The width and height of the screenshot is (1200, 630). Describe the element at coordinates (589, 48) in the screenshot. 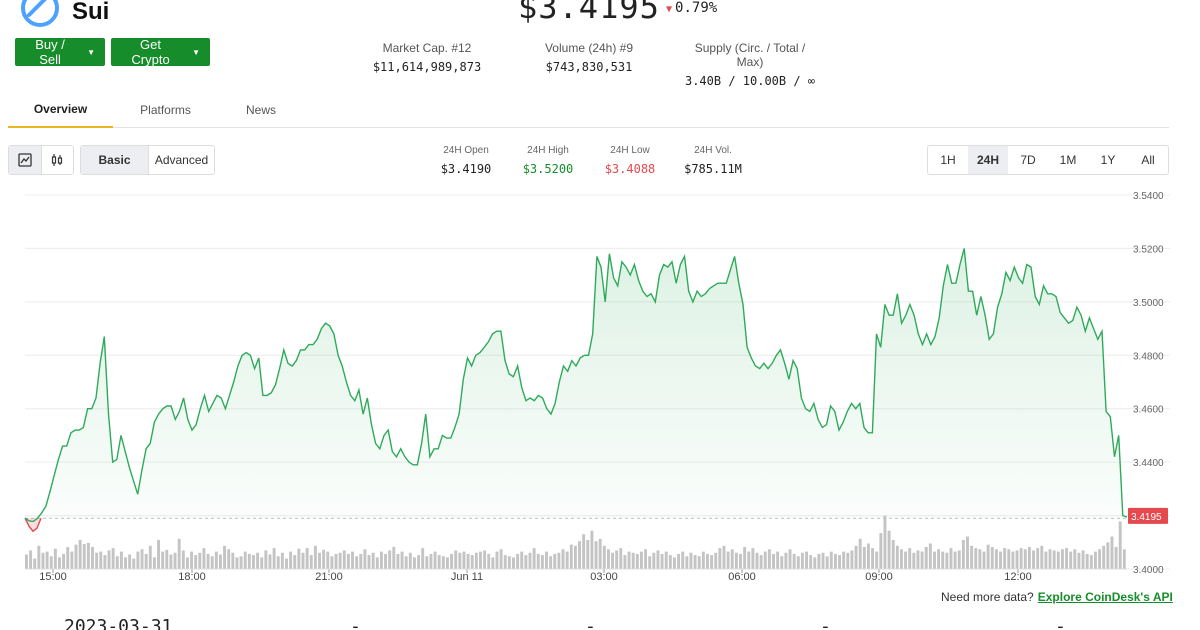

I see `volume-label: Volume (24h) #9` at that location.